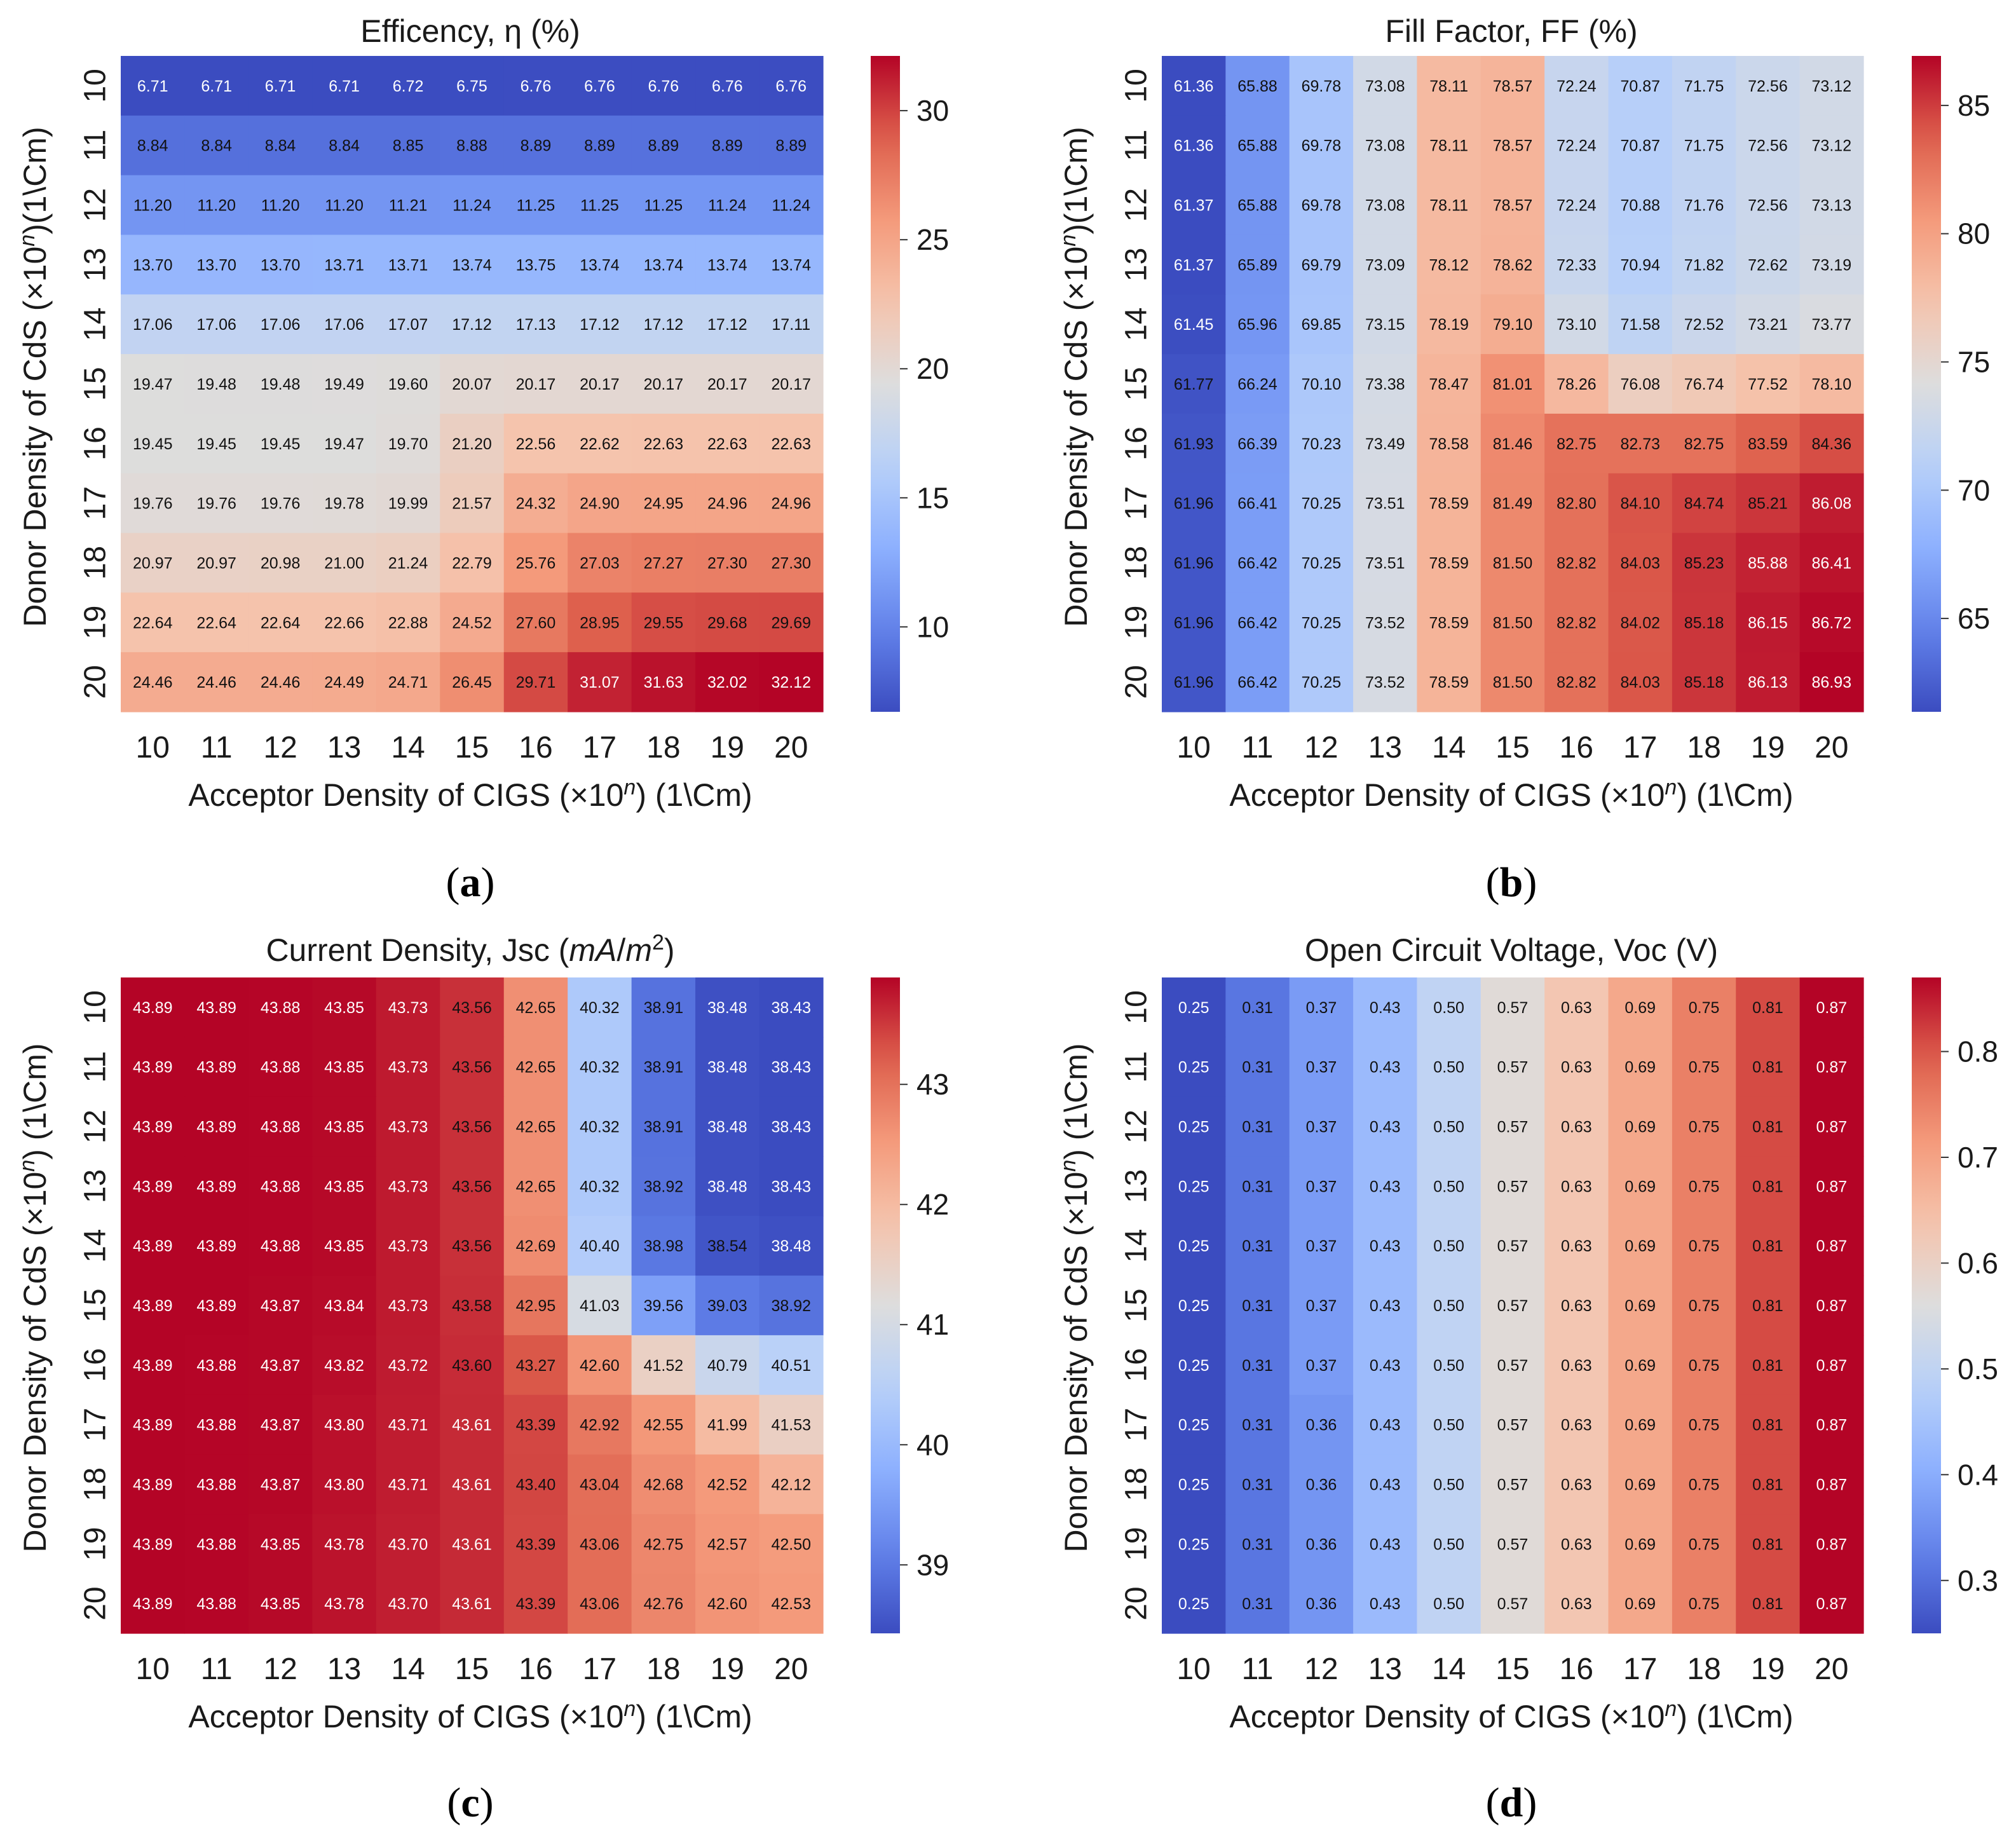 Image resolution: width=2016 pixels, height=1838 pixels. Describe the element at coordinates (408, 444) in the screenshot. I see `cell-value-label: 19.70` at that location.